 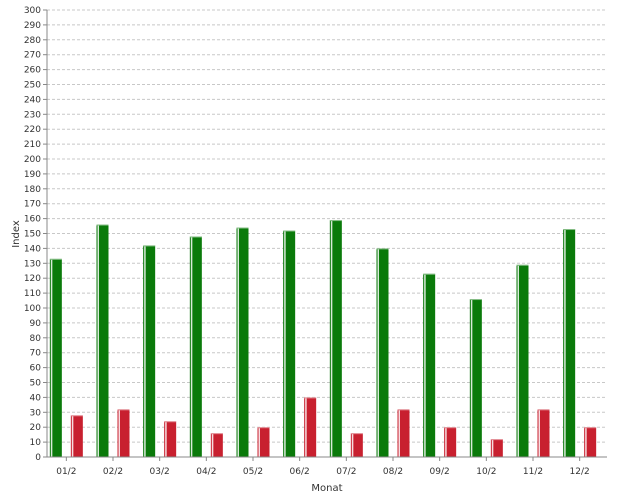 I want to click on bar-11-2-s2, so click(x=543, y=433).